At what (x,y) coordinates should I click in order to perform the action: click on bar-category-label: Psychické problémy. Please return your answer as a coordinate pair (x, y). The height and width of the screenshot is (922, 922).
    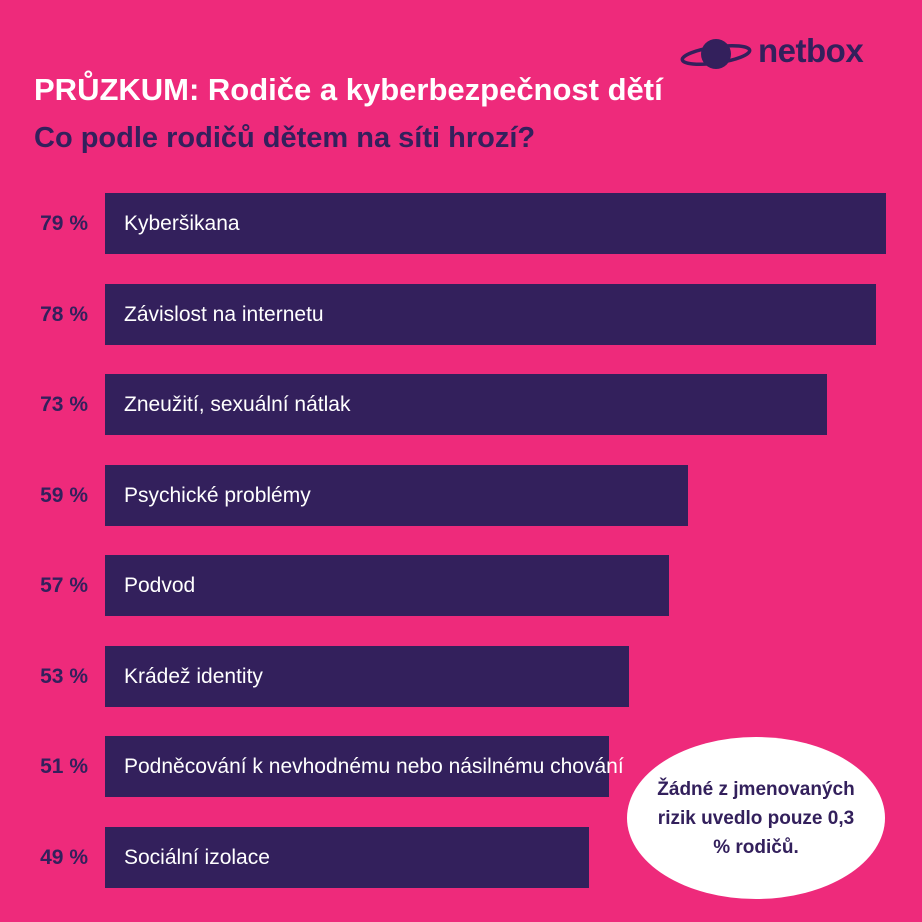
    Looking at the image, I should click on (217, 495).